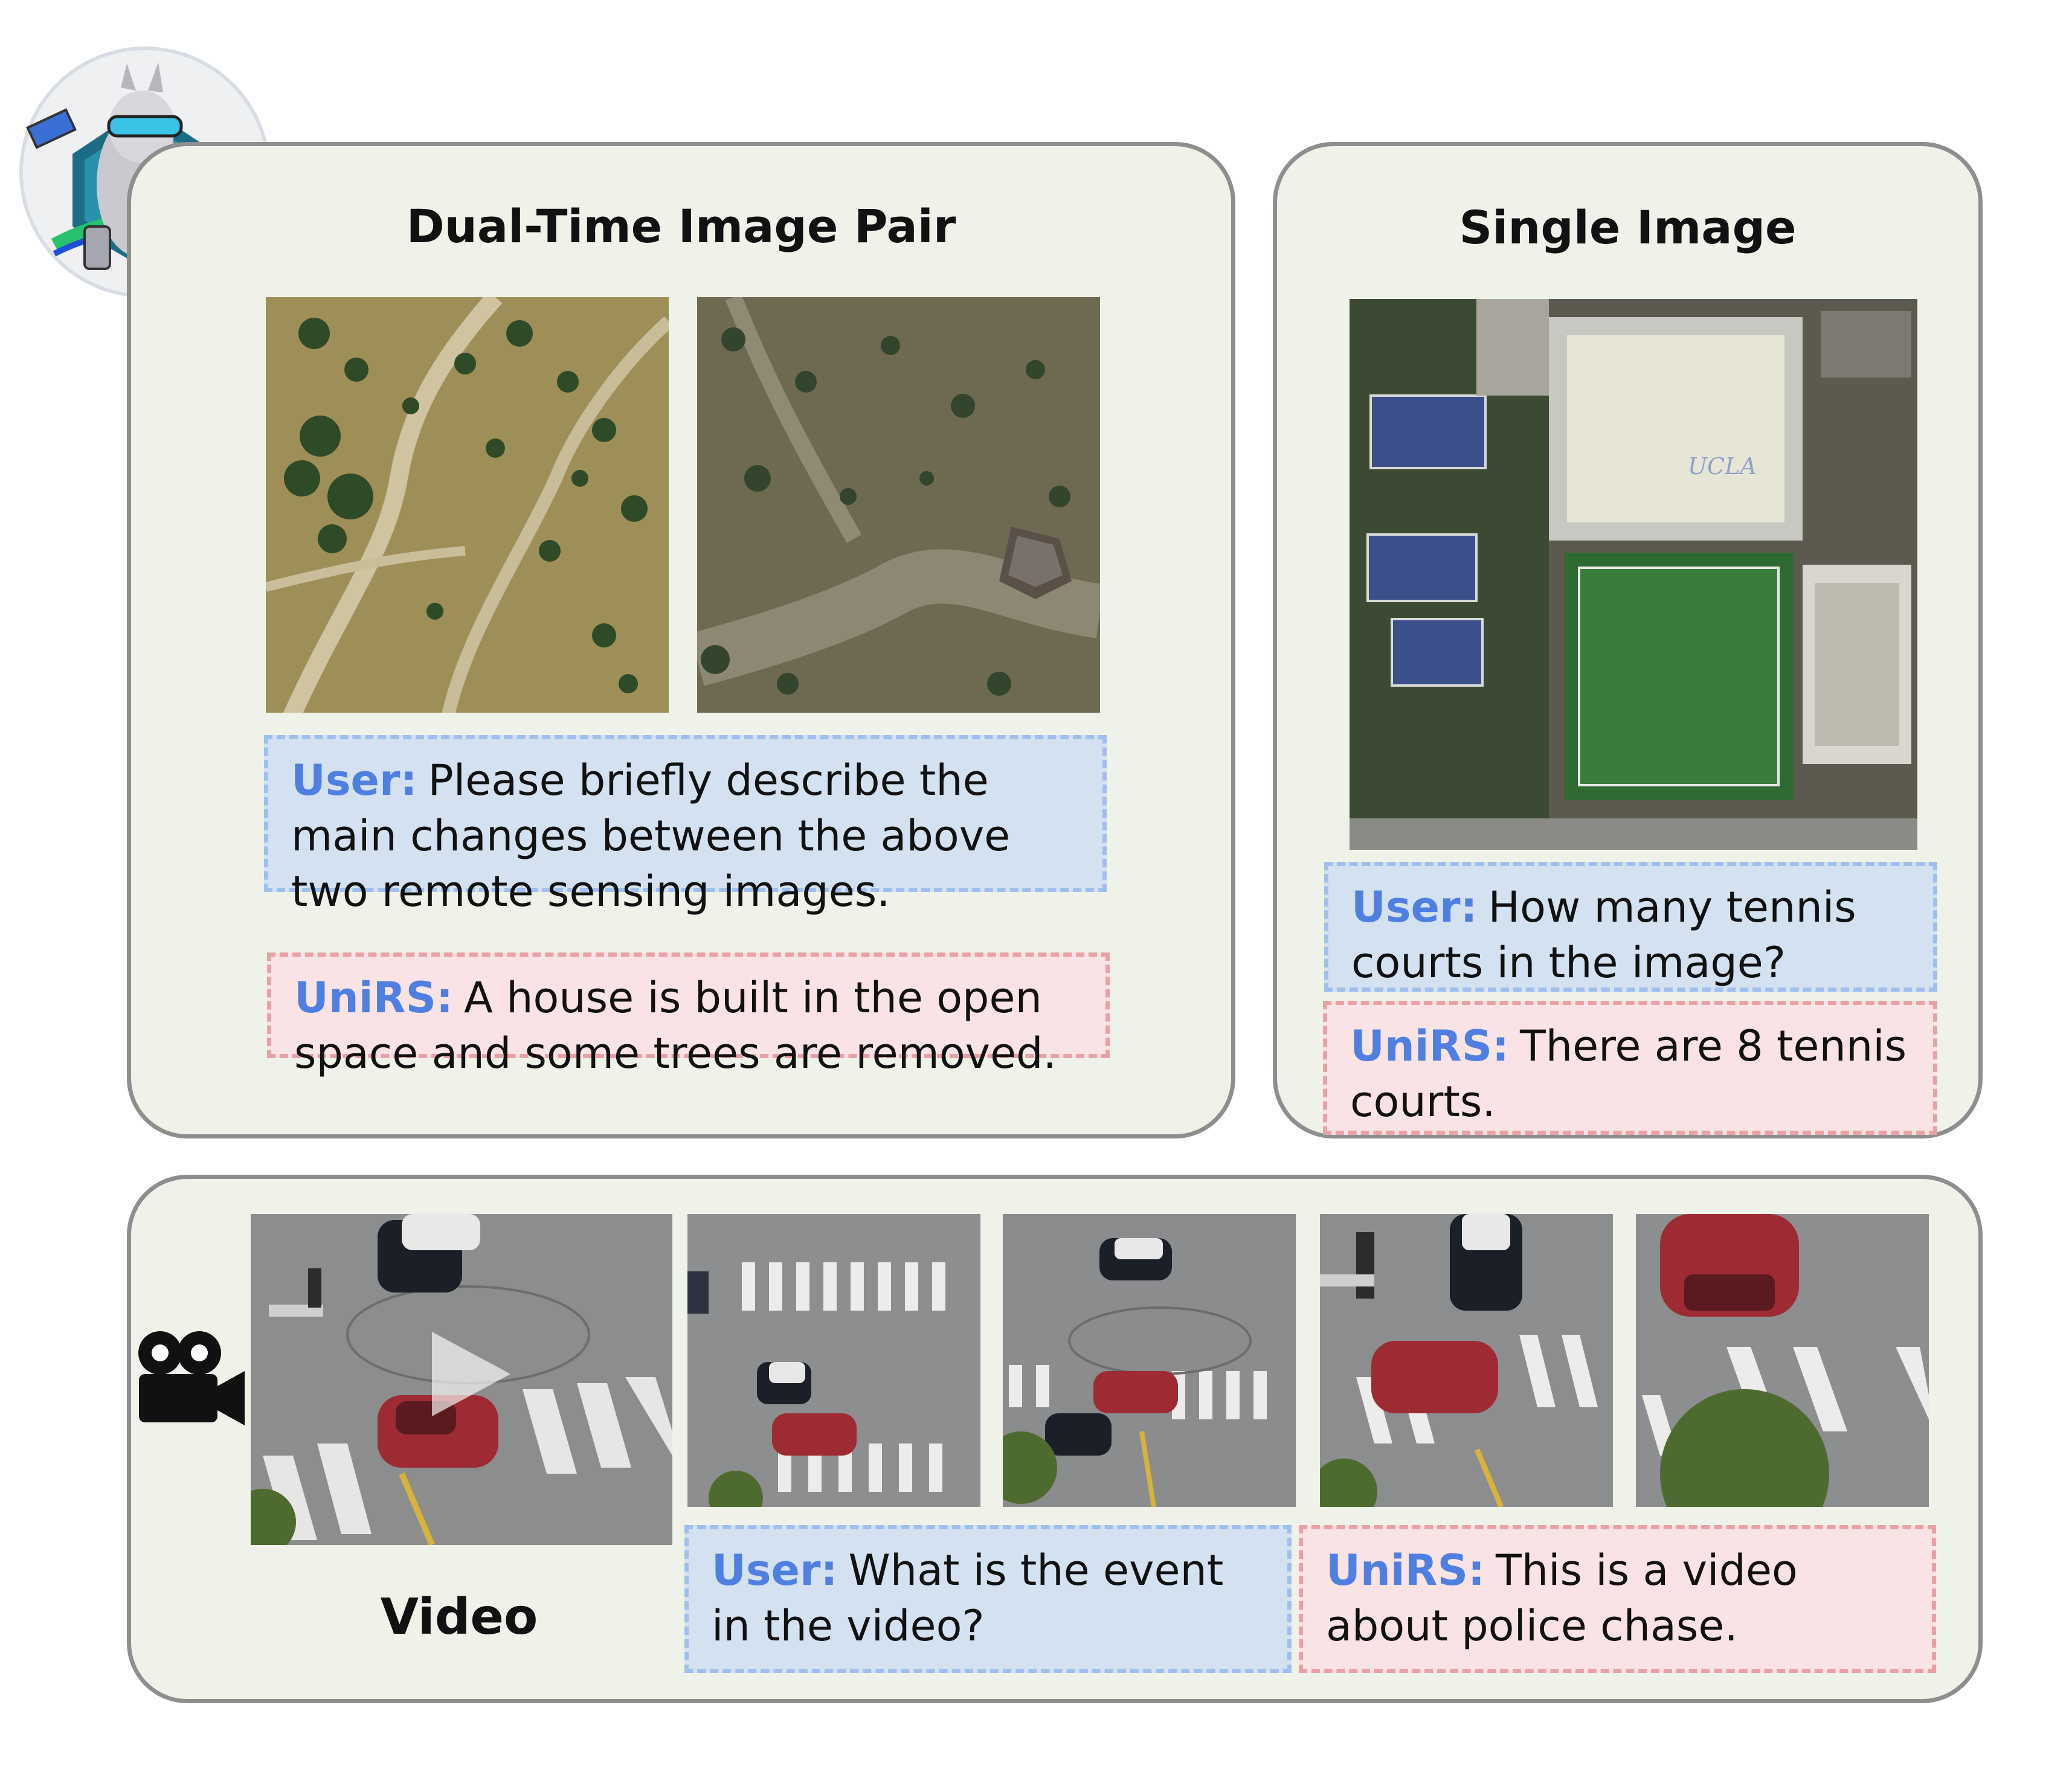 The width and height of the screenshot is (2069, 1792). What do you see at coordinates (1430, 1046) in the screenshot?
I see `single-model-label: UniRS:` at bounding box center [1430, 1046].